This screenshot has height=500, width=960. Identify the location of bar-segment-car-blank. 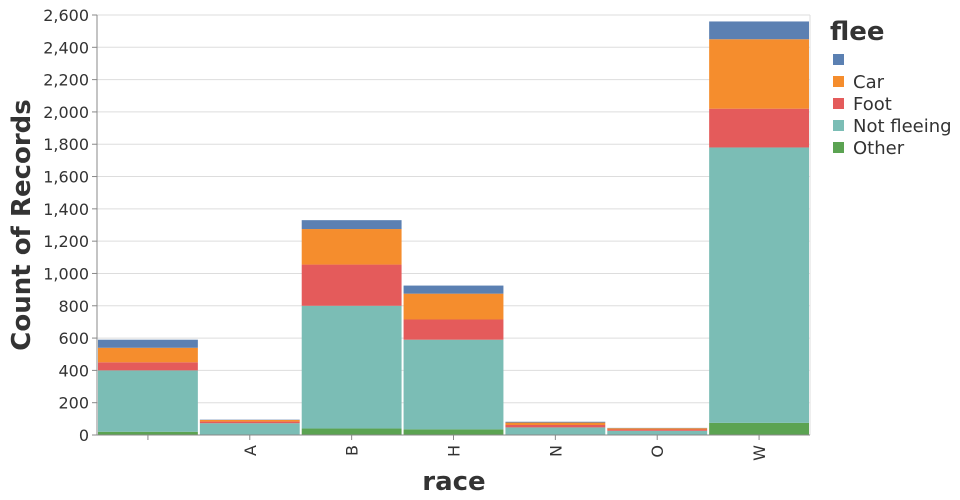
(148, 355).